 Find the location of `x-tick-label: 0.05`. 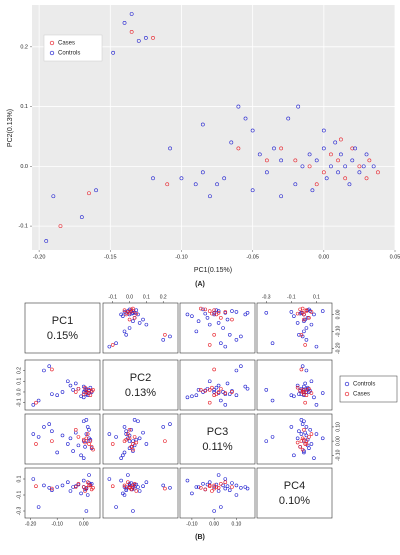

x-tick-label: 0.05 is located at coordinates (395, 257).